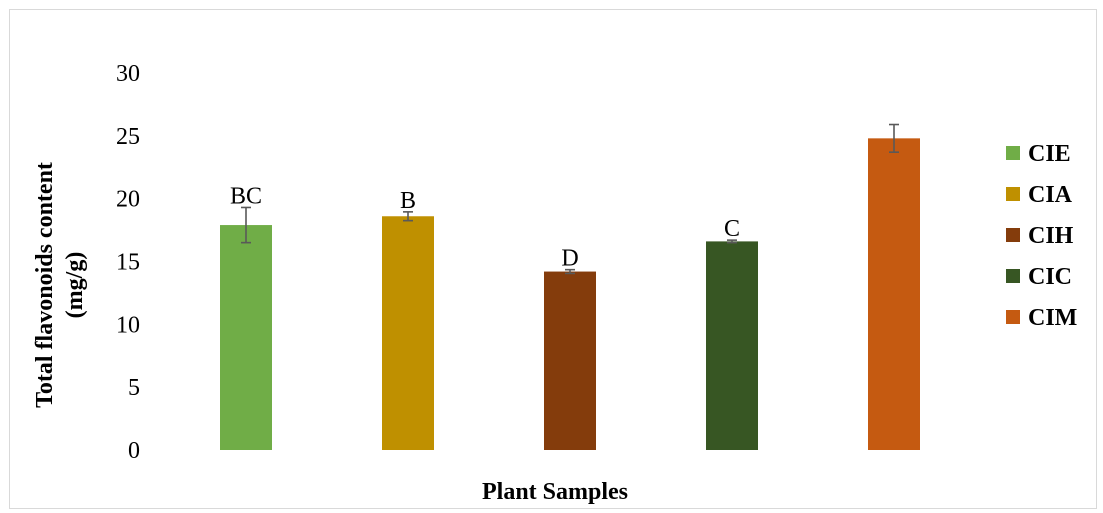 This screenshot has width=1103, height=513. What do you see at coordinates (246, 196) in the screenshot?
I see `bar-data-label: BC` at bounding box center [246, 196].